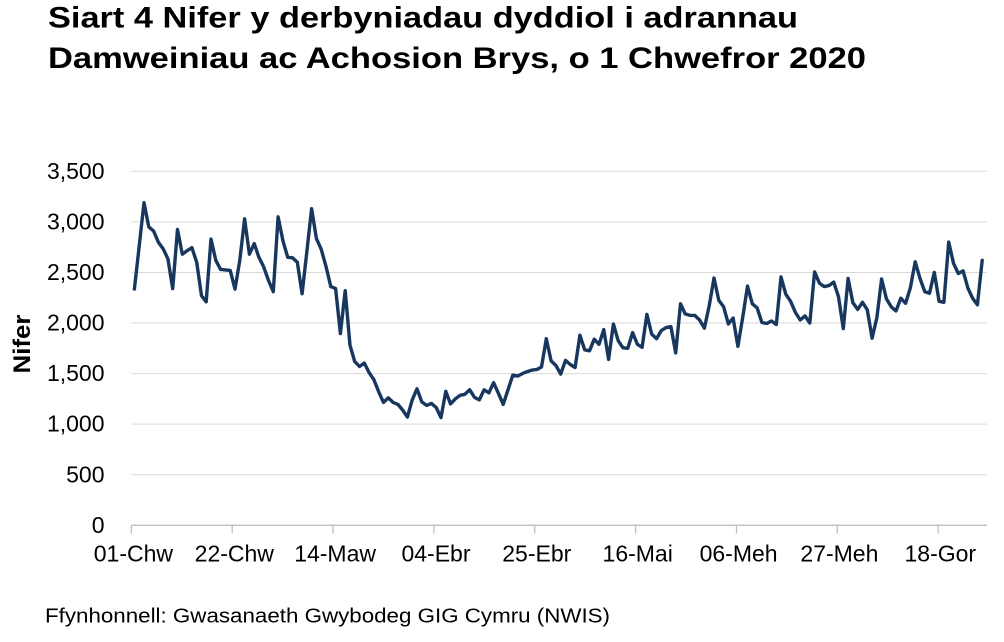 This screenshot has height=642, width=1004. Describe the element at coordinates (435, 554) in the screenshot. I see `svg-text: 04-Ebr` at that location.